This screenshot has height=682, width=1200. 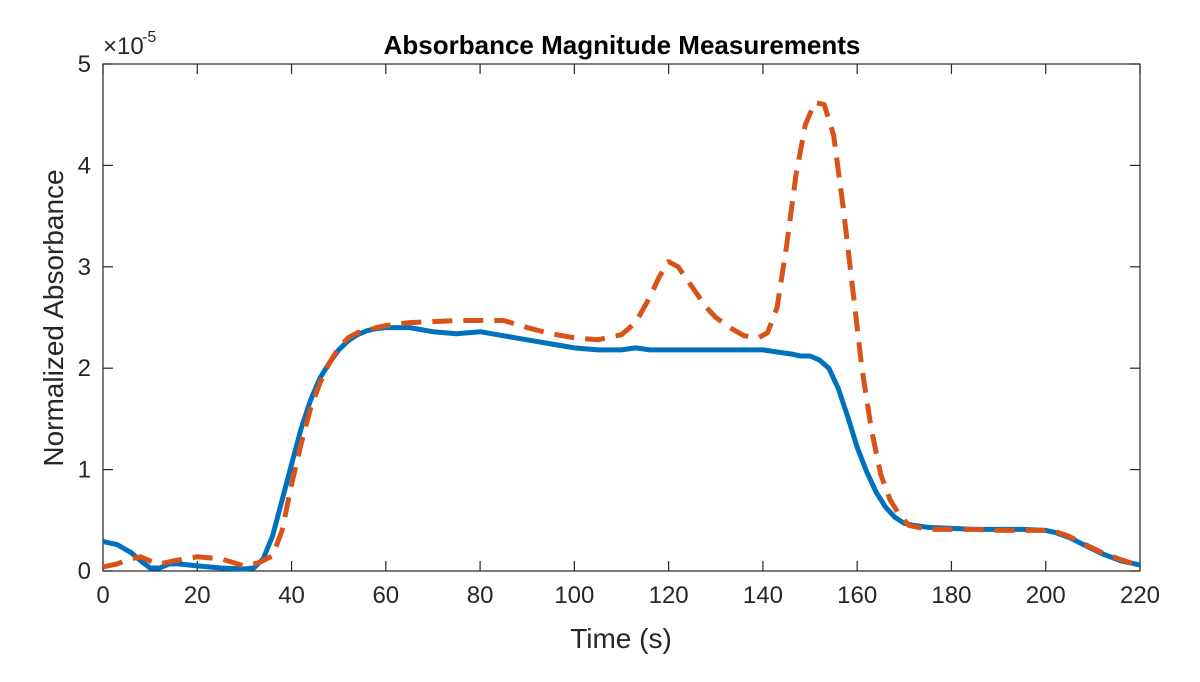 What do you see at coordinates (1046, 595) in the screenshot?
I see `x-tick-label: 200` at bounding box center [1046, 595].